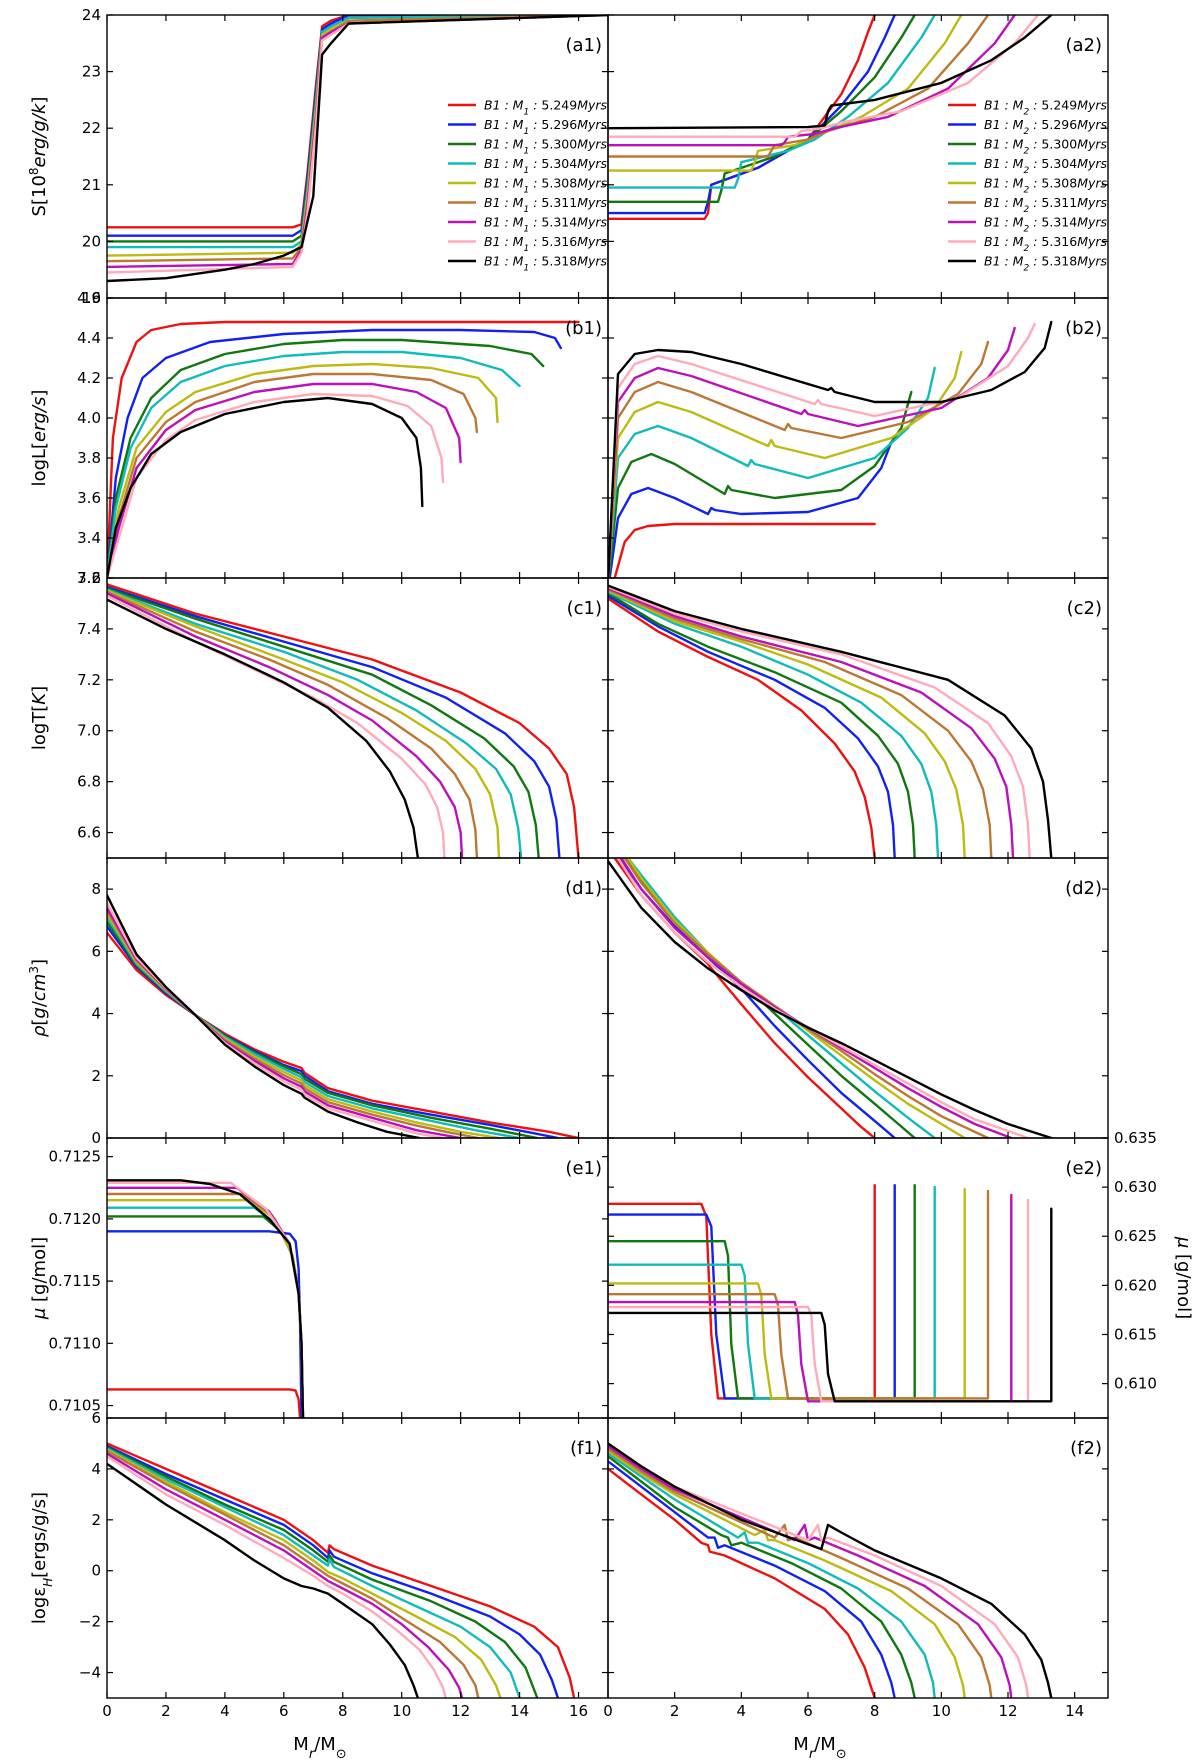  I want to click on series-line-f1-5.304, so click(314, 1572).